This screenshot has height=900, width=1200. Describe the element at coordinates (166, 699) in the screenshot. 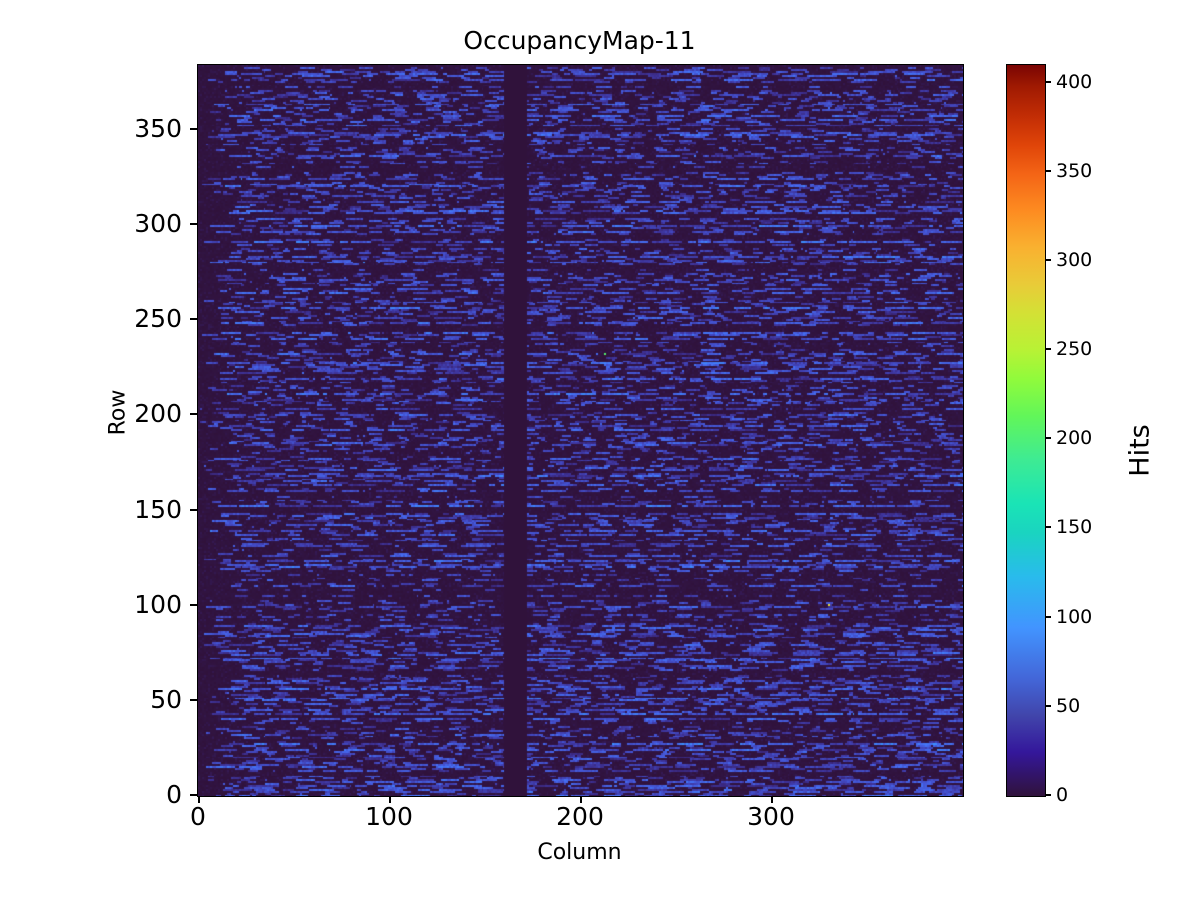

I see `ytick-label-50: 50` at that location.